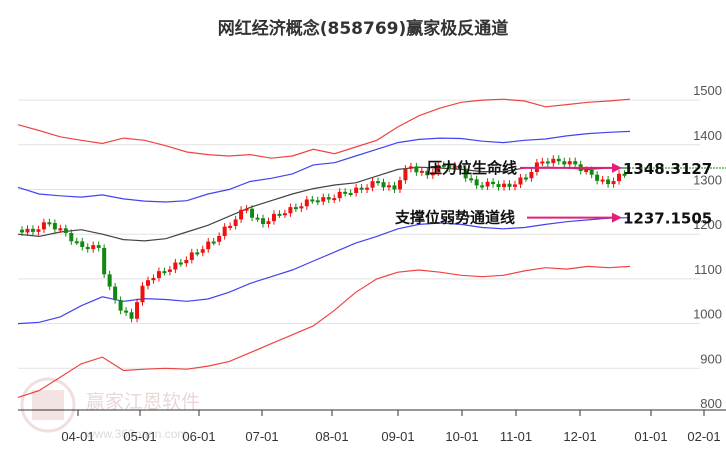  I want to click on channel-line-upper-blue, so click(324, 166).